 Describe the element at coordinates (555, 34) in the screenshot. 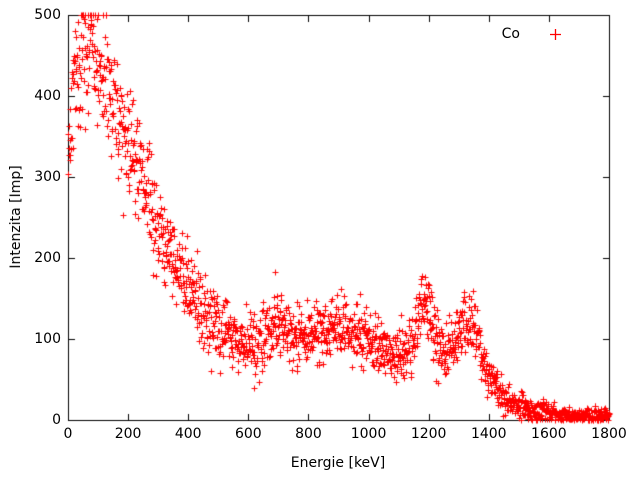

I see `plus-marker-icon` at that location.